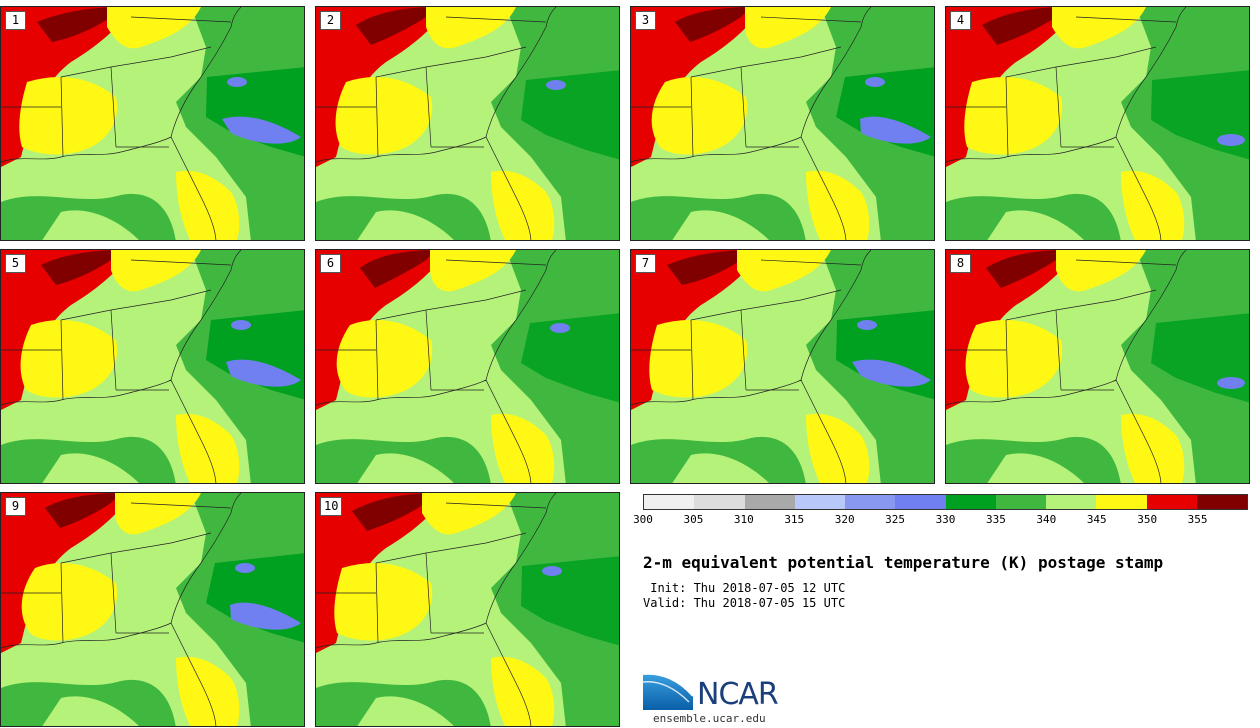  What do you see at coordinates (1046, 519) in the screenshot?
I see `colorbar-tick-label: 340` at bounding box center [1046, 519].